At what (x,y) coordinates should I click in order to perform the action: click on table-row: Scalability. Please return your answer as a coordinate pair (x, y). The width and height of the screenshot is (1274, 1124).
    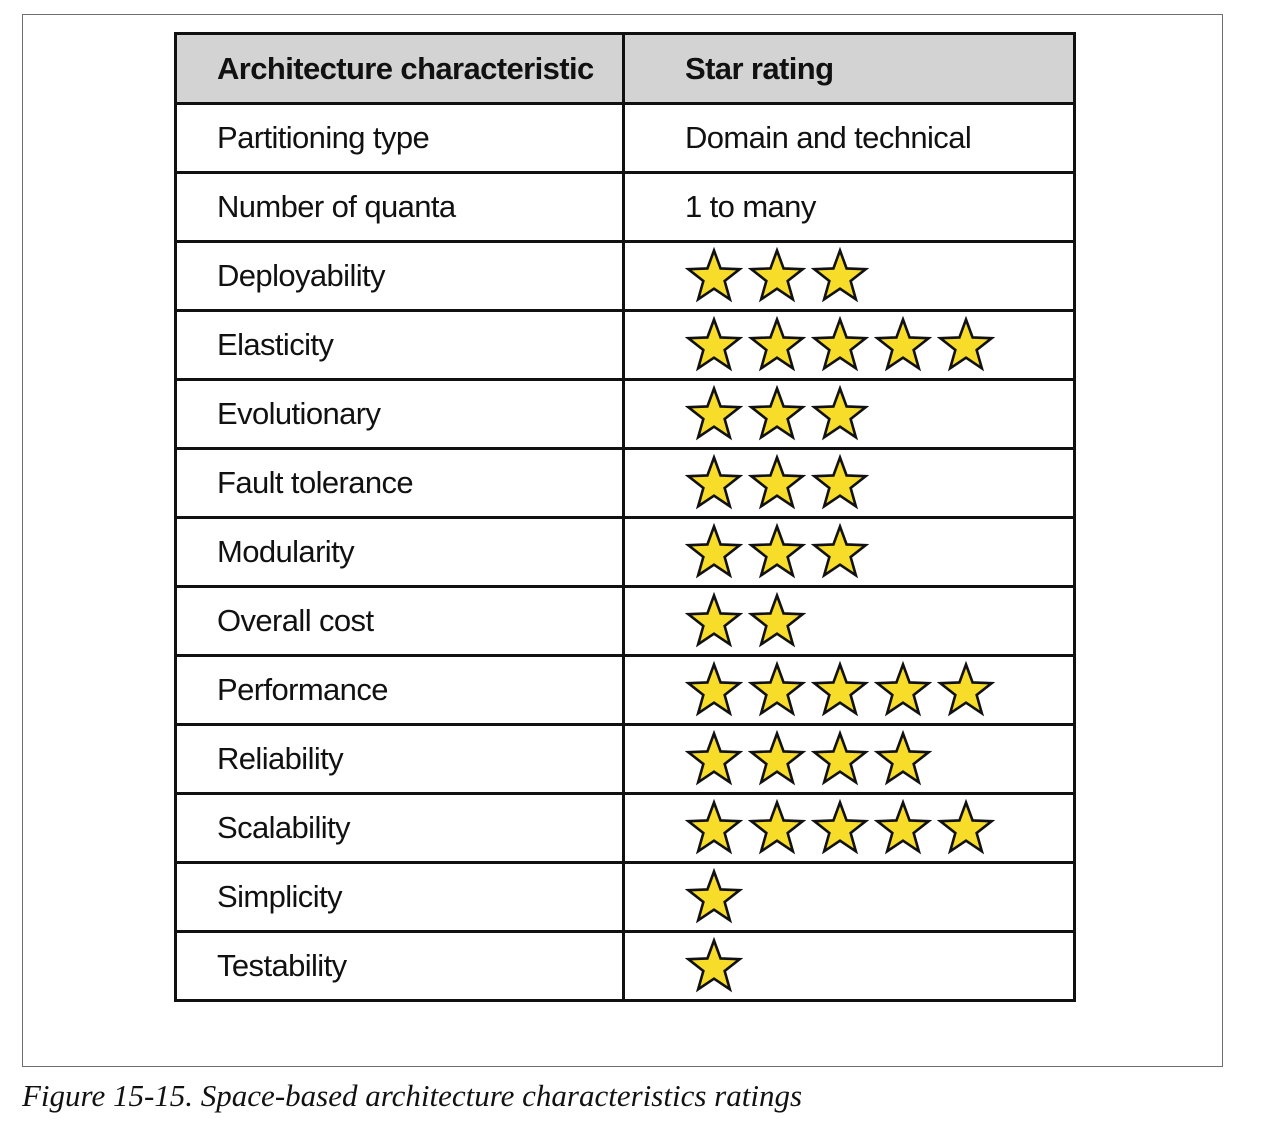
    Looking at the image, I should click on (625, 828).